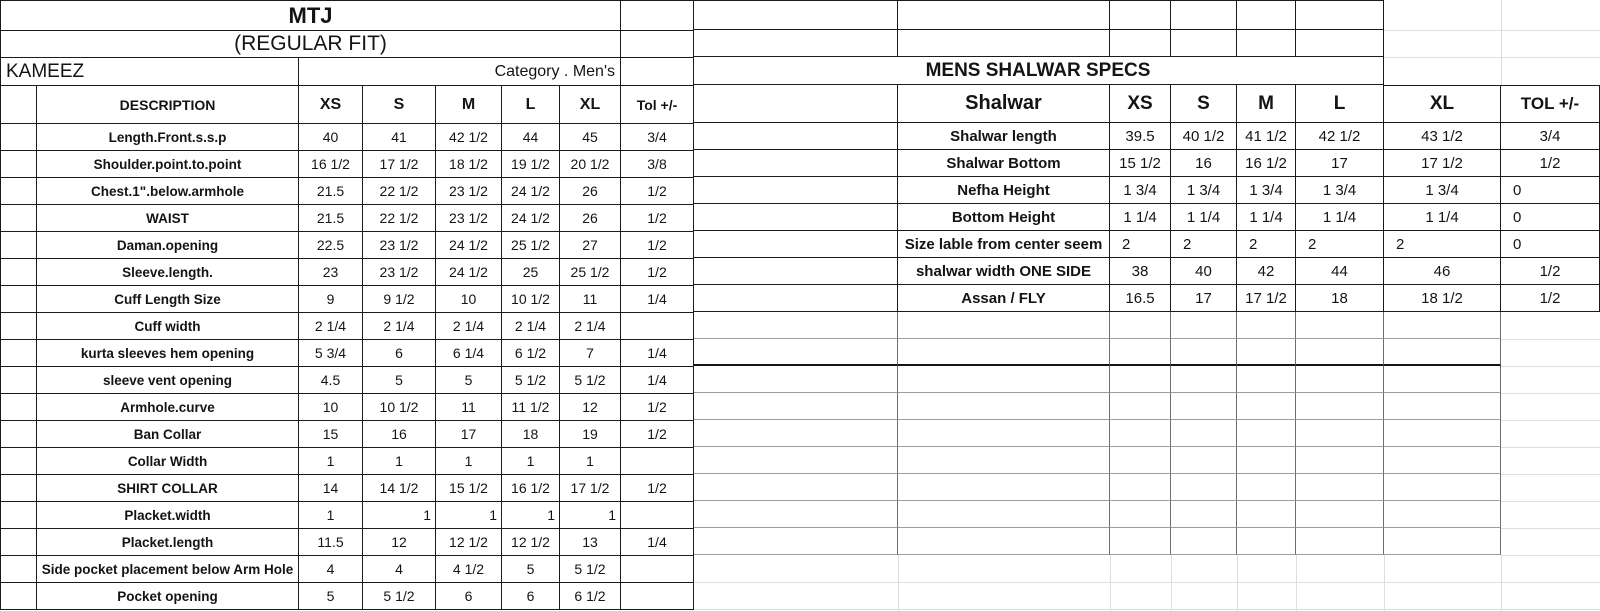  I want to click on tolerance-cell: 0, so click(1550, 244).